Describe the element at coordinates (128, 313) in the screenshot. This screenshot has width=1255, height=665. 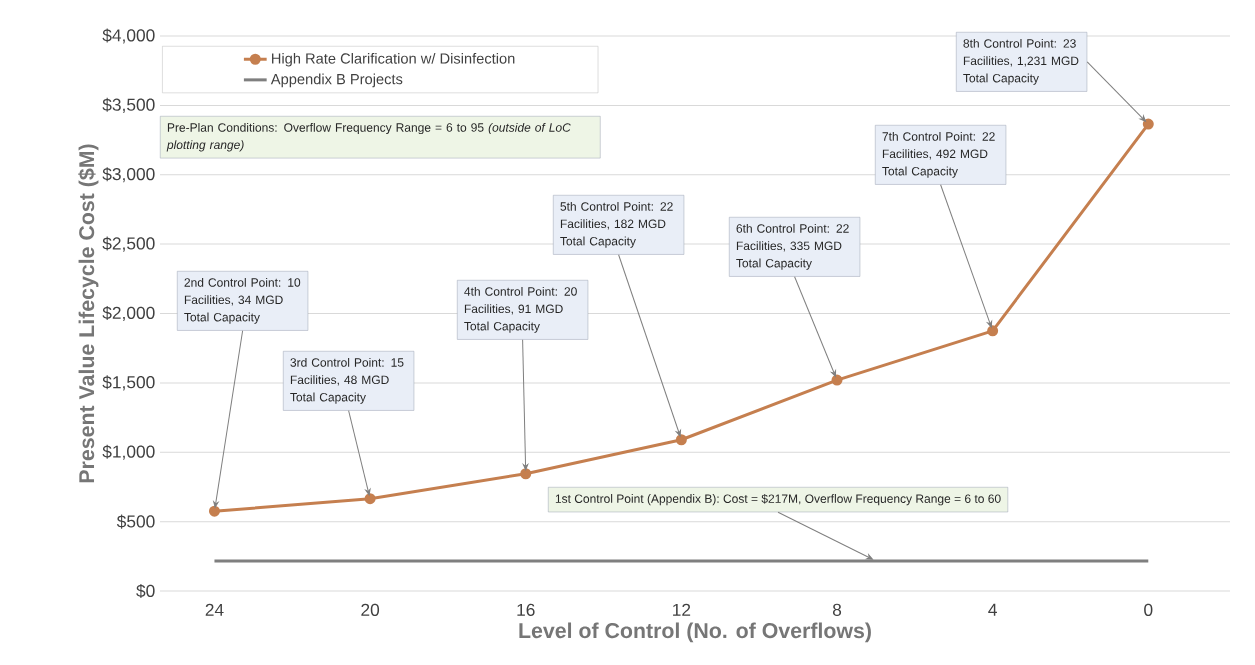
I see `y-tick-label: $2,000` at that location.